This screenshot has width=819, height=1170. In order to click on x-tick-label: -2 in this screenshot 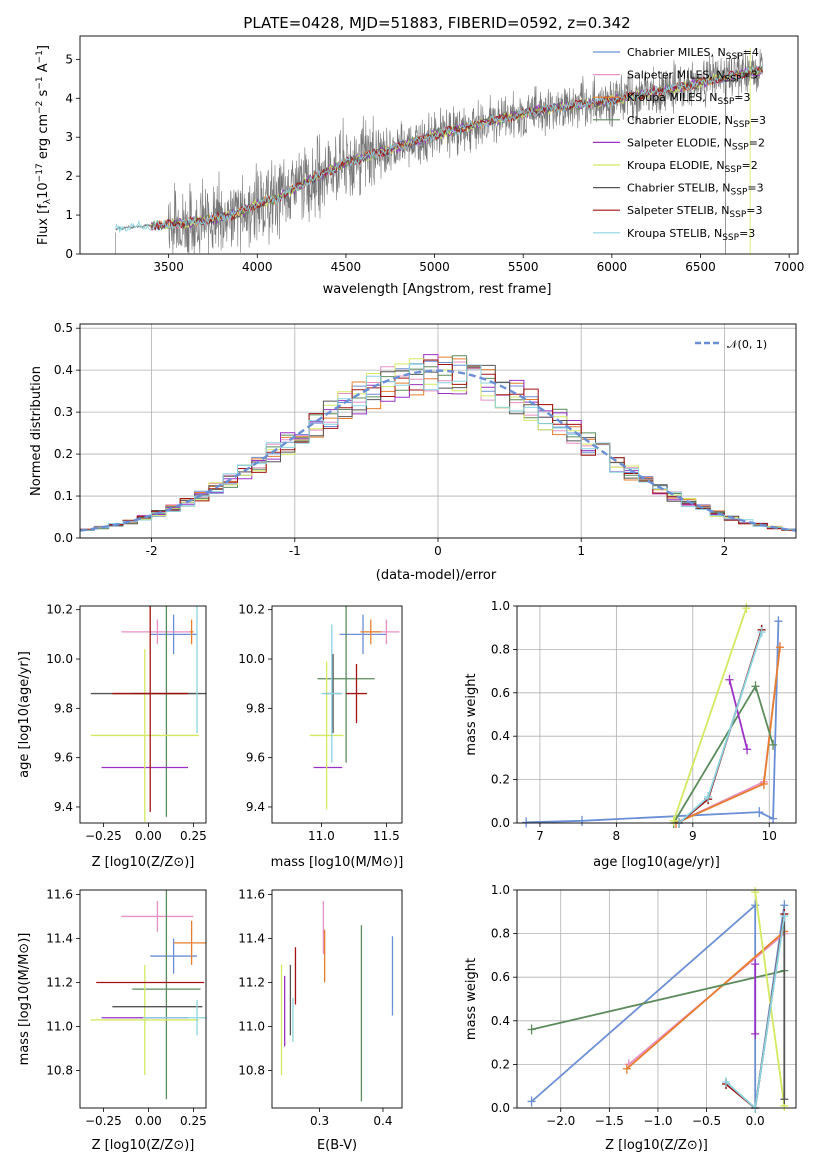, I will do `click(152, 551)`.